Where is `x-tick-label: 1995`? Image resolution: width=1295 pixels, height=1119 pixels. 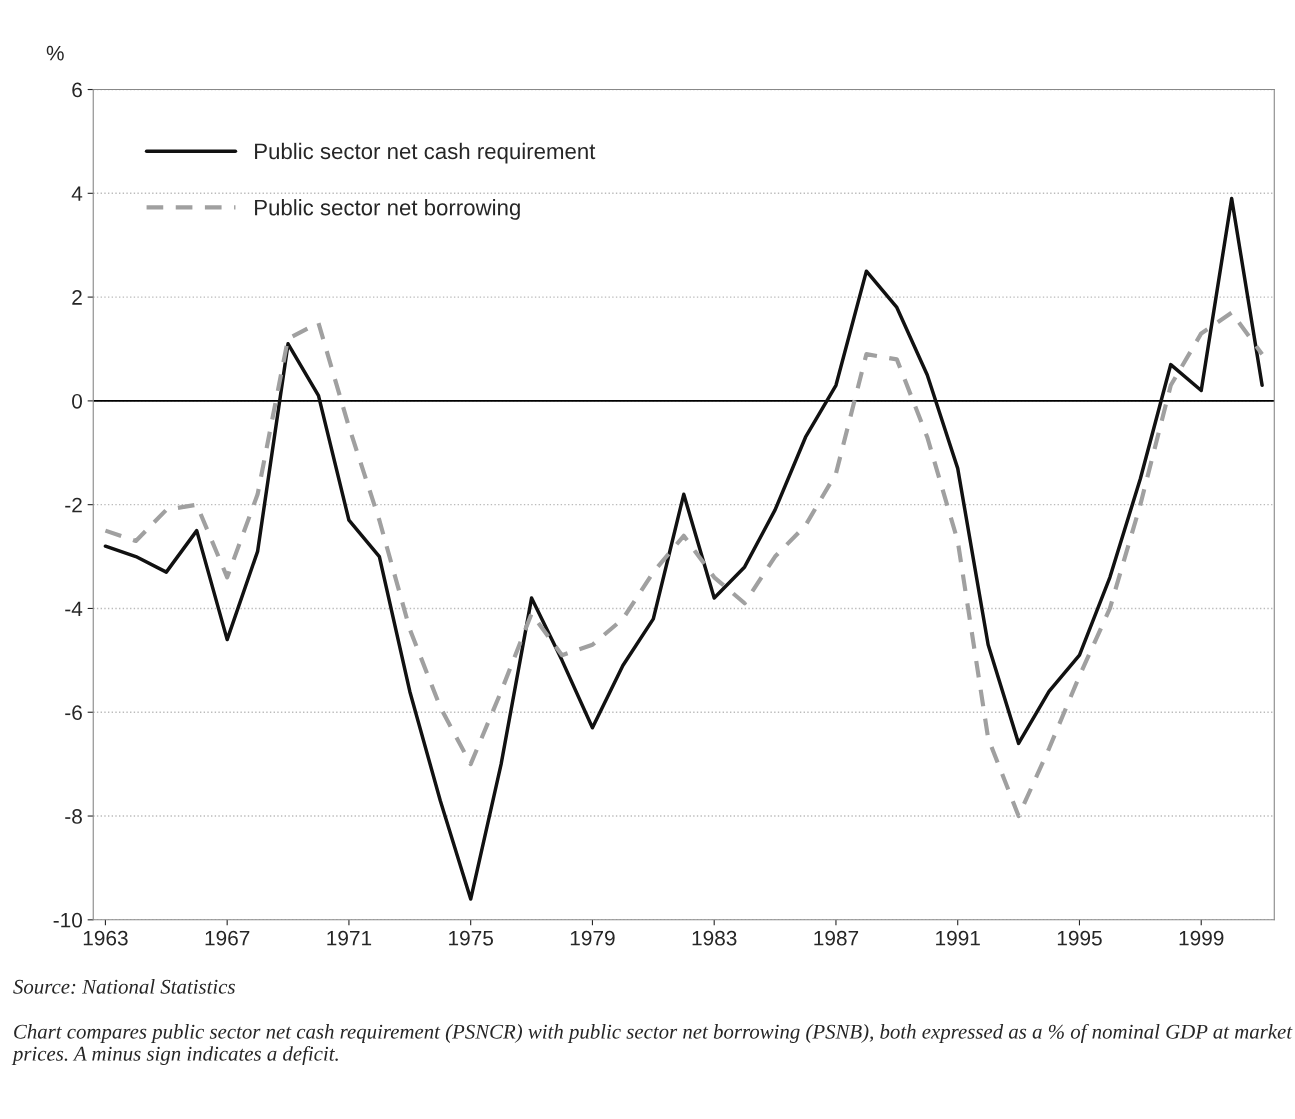
x-tick-label: 1995 is located at coordinates (1079, 938).